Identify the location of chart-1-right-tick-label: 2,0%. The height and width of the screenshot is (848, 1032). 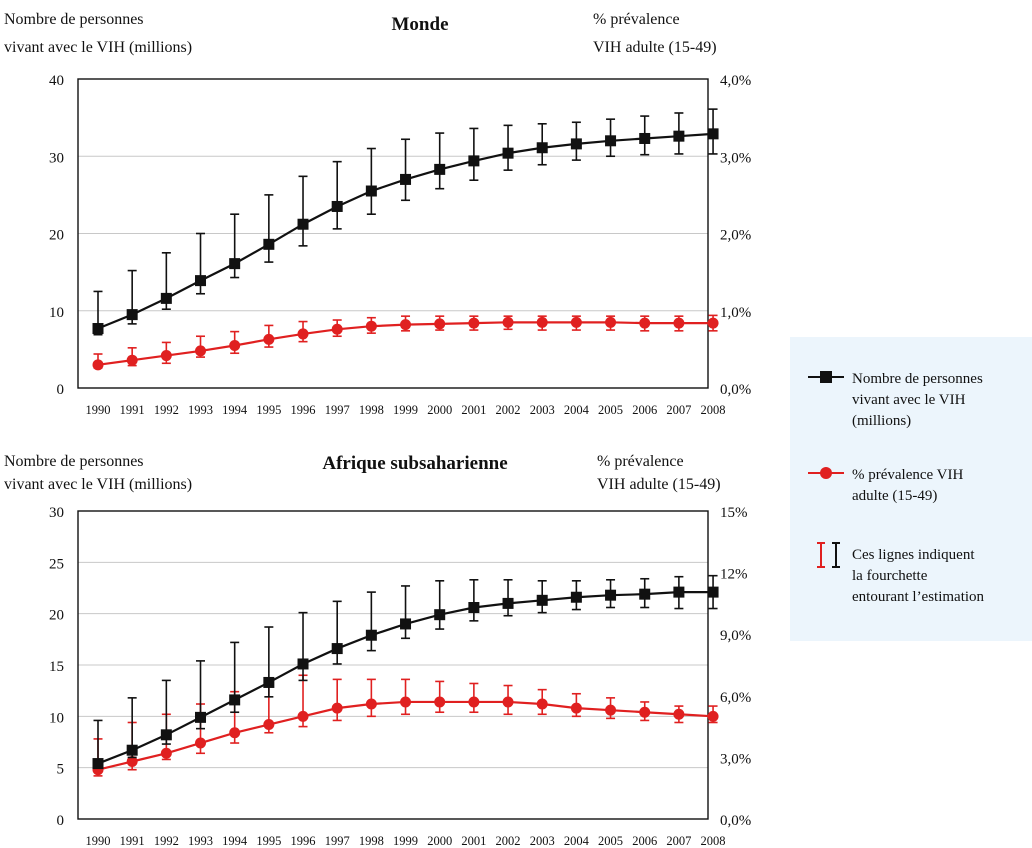
(735, 236).